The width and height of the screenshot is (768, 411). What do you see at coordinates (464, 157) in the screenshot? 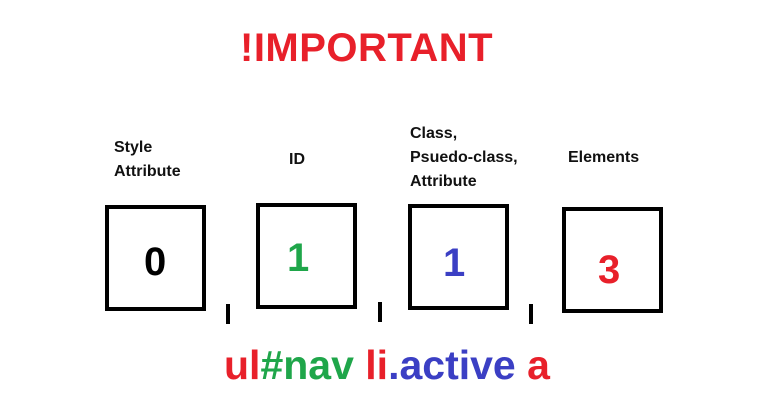
I see `label-class-pseudo-attribute: Class, Psuedo-class, Attribute` at bounding box center [464, 157].